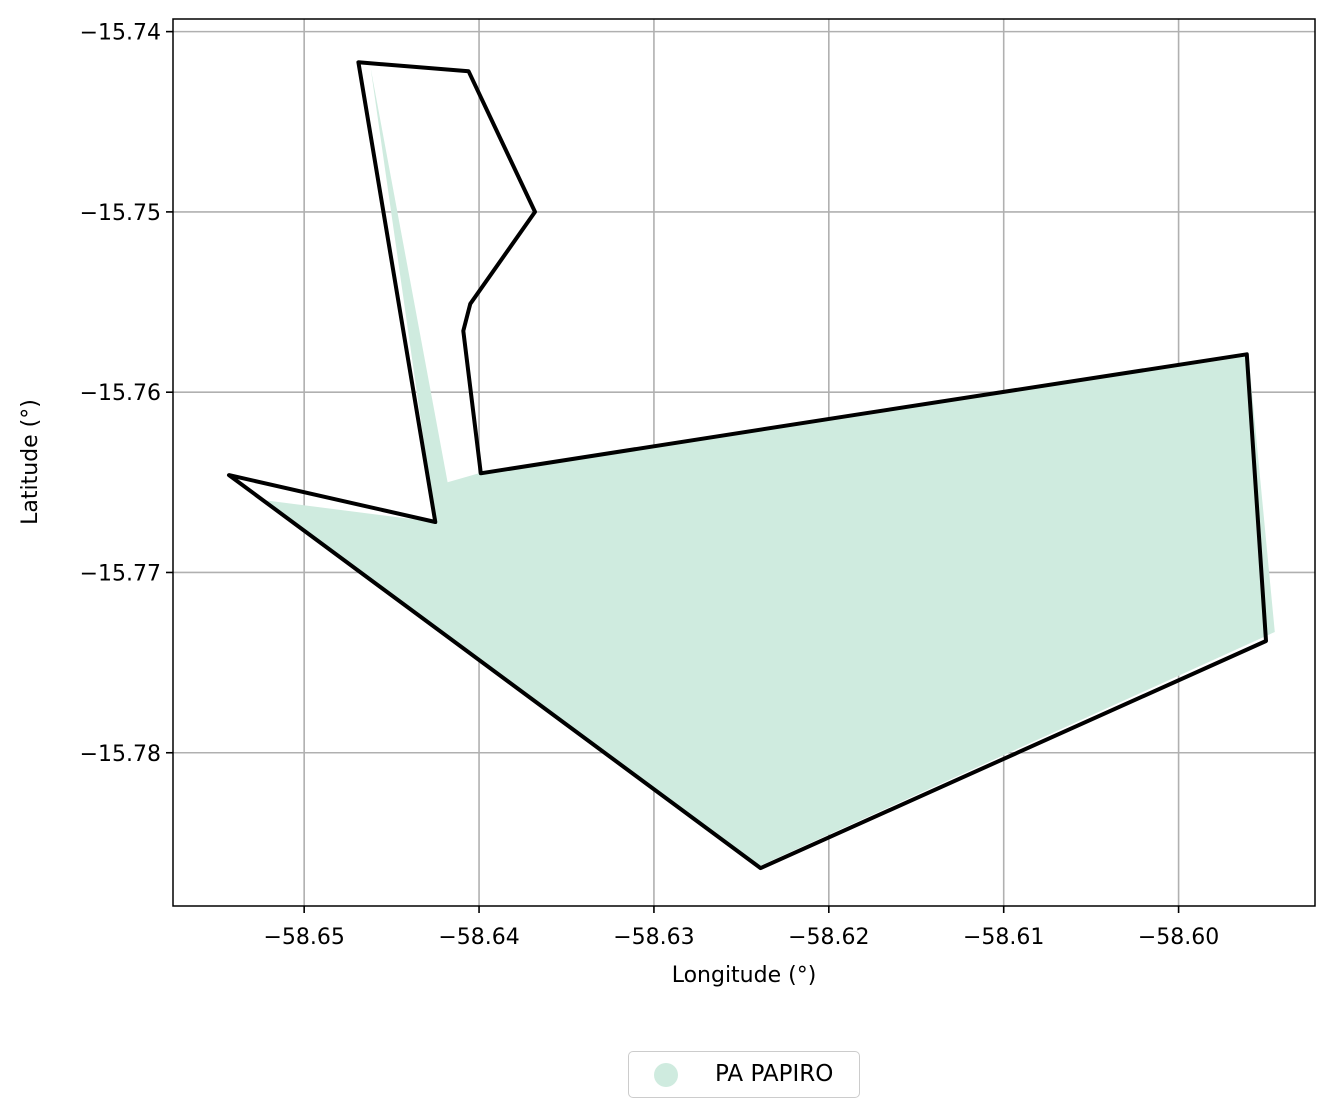 This screenshot has height=1119, width=1335. Describe the element at coordinates (120, 33) in the screenshot. I see `y-tick-label: −15.74` at that location.